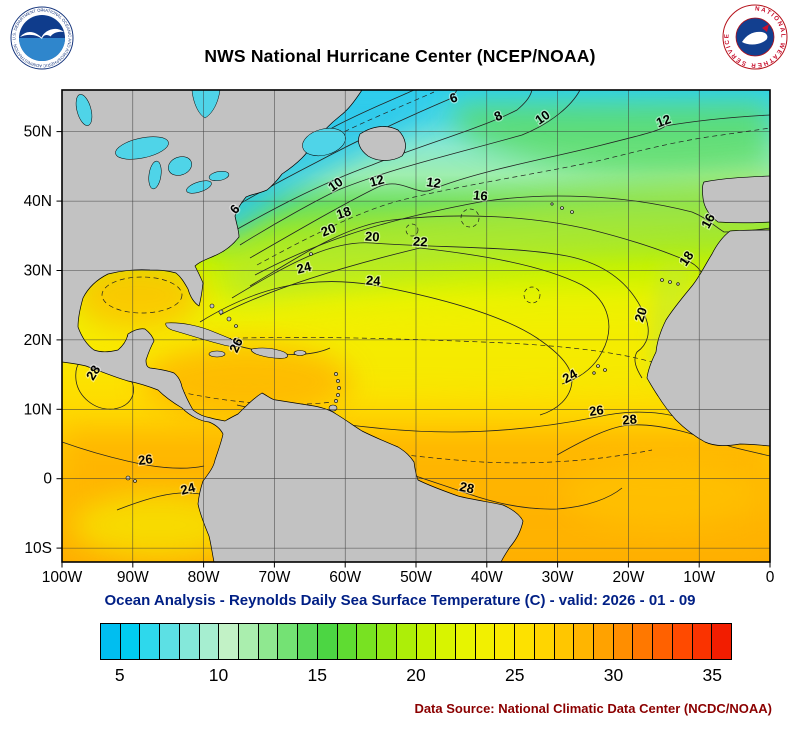  Describe the element at coordinates (47, 479) in the screenshot. I see `y-tick-label: 0` at that location.